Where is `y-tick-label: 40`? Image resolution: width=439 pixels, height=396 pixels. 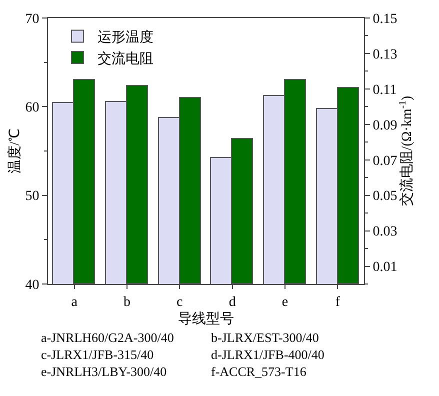
y-tick-label: 40 is located at coordinates (32, 285).